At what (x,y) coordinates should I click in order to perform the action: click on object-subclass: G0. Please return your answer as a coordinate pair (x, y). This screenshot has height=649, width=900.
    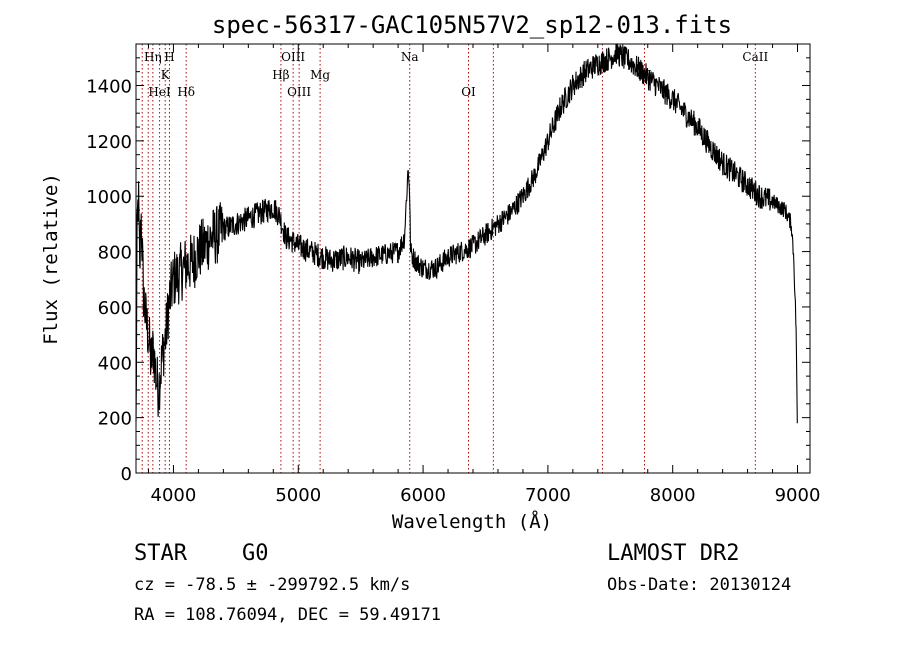
    Looking at the image, I should click on (255, 553).